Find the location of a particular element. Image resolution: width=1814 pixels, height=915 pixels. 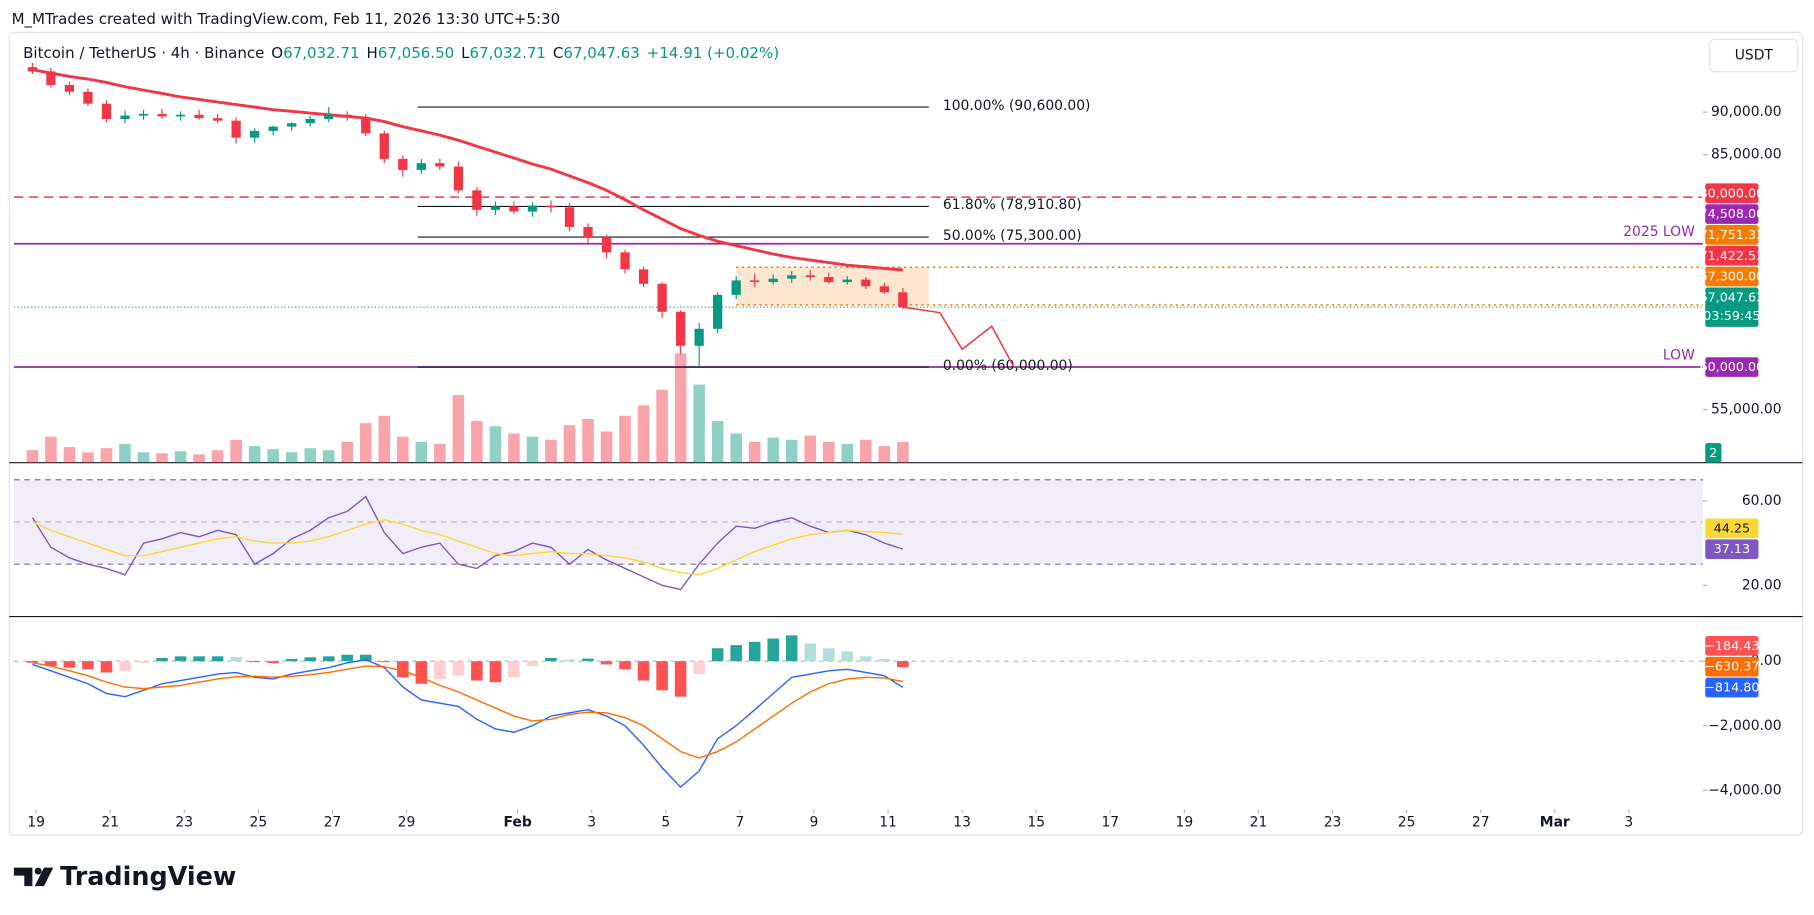

ohlc-key: C is located at coordinates (558, 53).